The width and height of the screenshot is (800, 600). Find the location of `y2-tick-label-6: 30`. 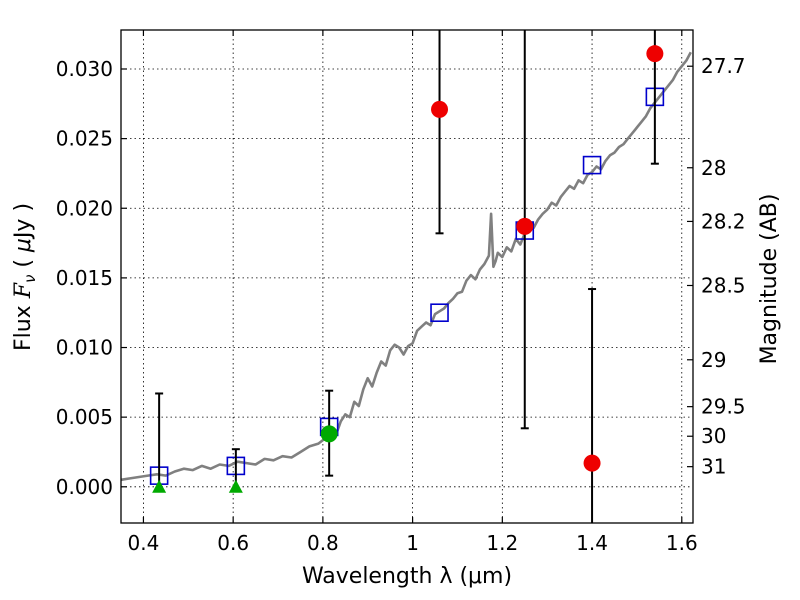

y2-tick-label-6: 30 is located at coordinates (713, 436).